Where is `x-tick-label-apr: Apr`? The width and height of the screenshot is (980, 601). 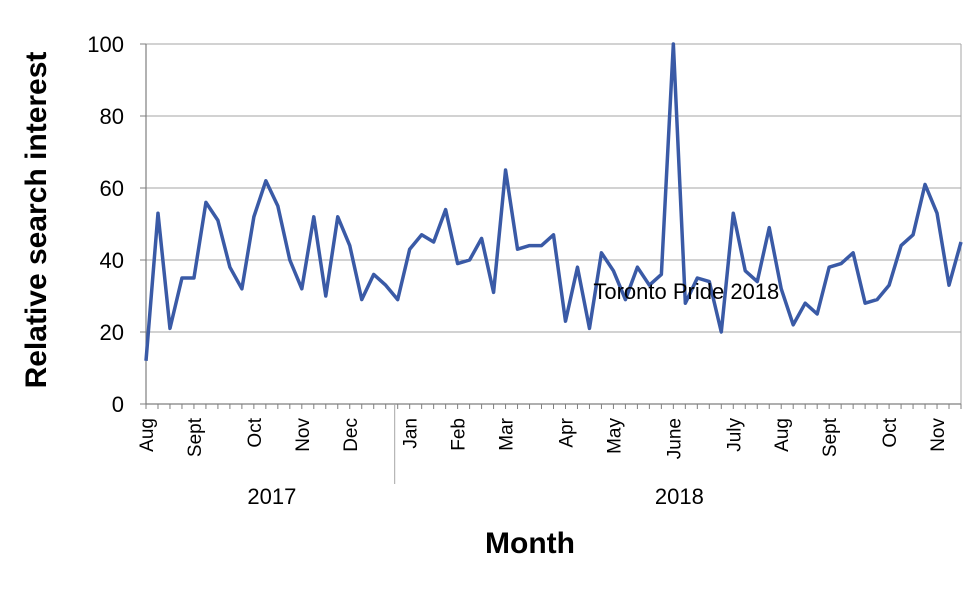
x-tick-label-apr: Apr is located at coordinates (566, 432).